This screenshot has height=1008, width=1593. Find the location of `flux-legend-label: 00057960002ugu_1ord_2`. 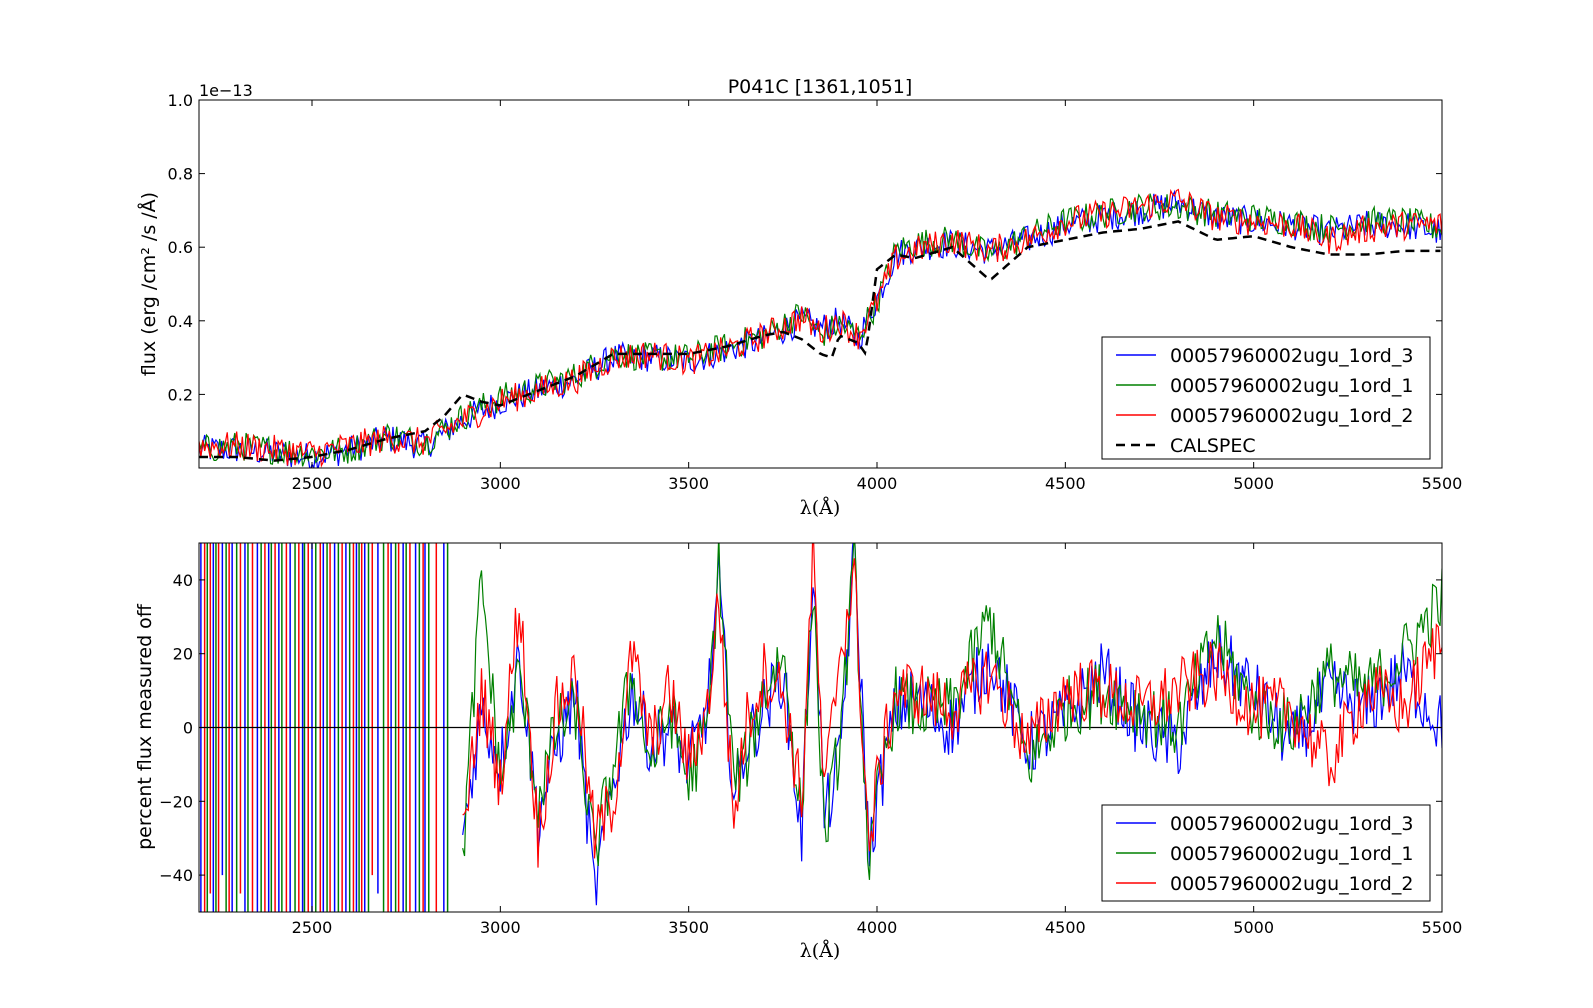

flux-legend-label: 00057960002ugu_1ord_2 is located at coordinates (1291, 416).